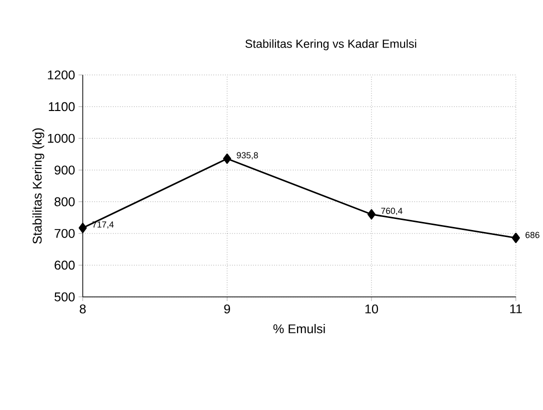  What do you see at coordinates (371, 309) in the screenshot?
I see `x-tick-label: 10` at bounding box center [371, 309].